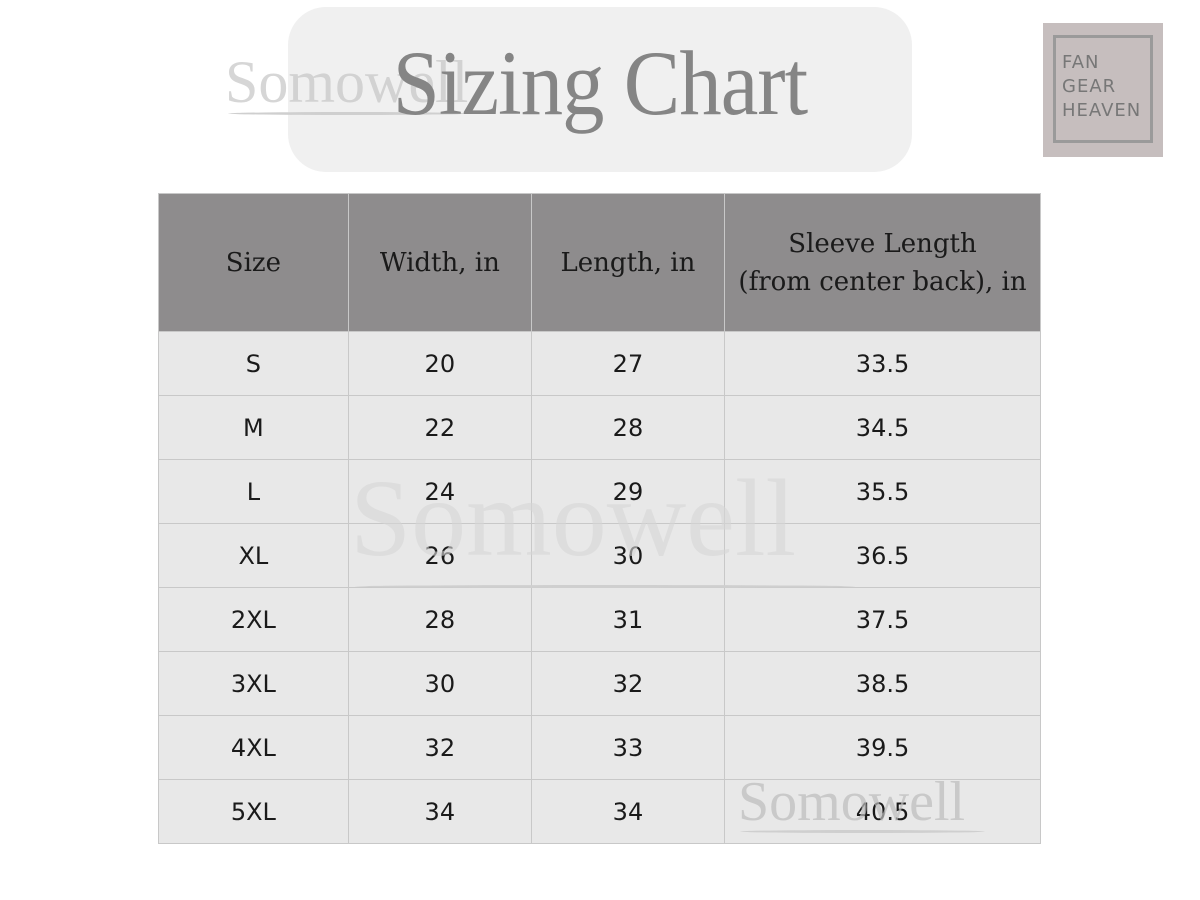  Describe the element at coordinates (882, 281) in the screenshot. I see `header-sleeve-line2: (from center back), in` at that location.